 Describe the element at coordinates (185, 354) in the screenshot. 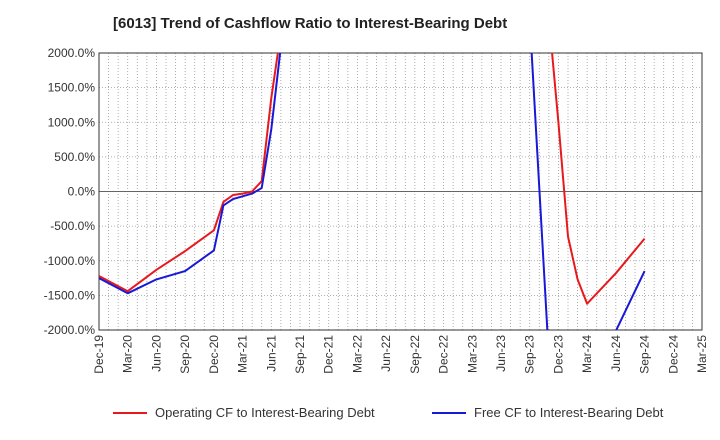

I see `x-tick-label: Sep-20` at that location.